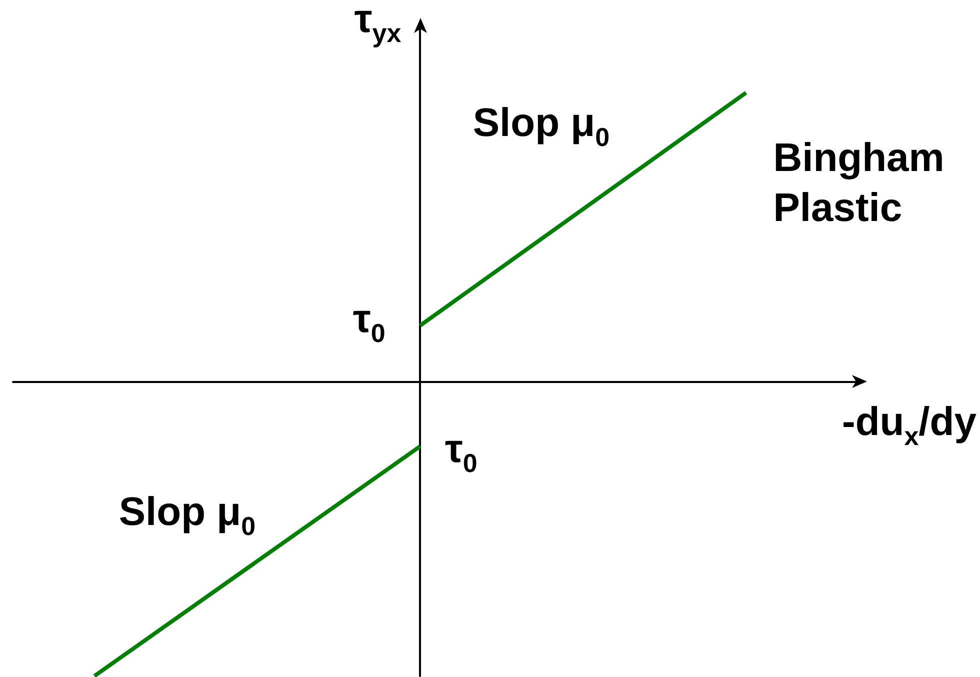 This screenshot has height=677, width=980. Describe the element at coordinates (859, 183) in the screenshot. I see `annotation: Bingham Plastic` at that location.